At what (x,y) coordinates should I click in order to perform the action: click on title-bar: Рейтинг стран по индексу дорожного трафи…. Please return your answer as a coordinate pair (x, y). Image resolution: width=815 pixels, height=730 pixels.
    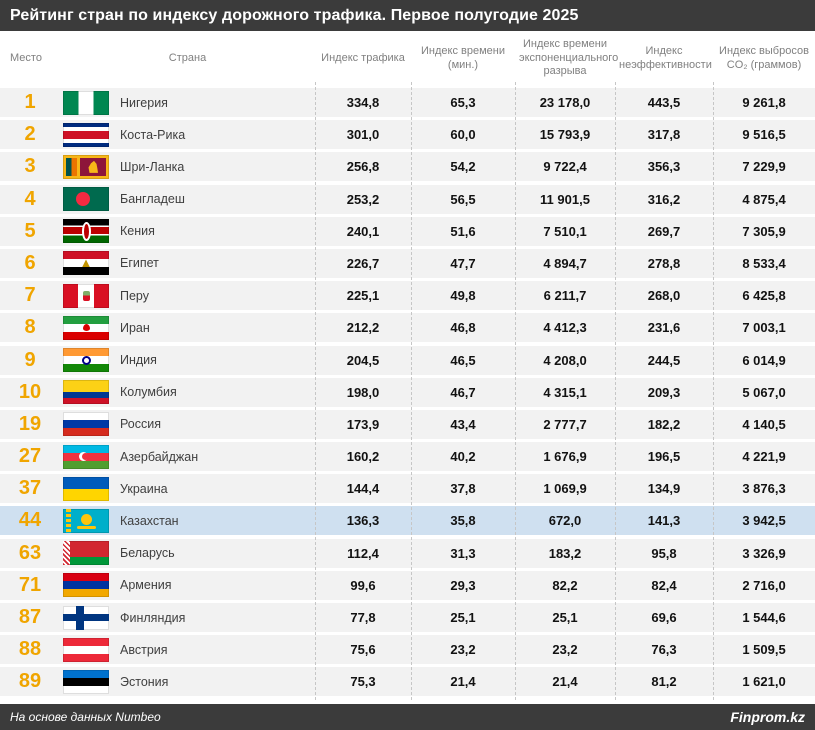
    Looking at the image, I should click on (407, 15).